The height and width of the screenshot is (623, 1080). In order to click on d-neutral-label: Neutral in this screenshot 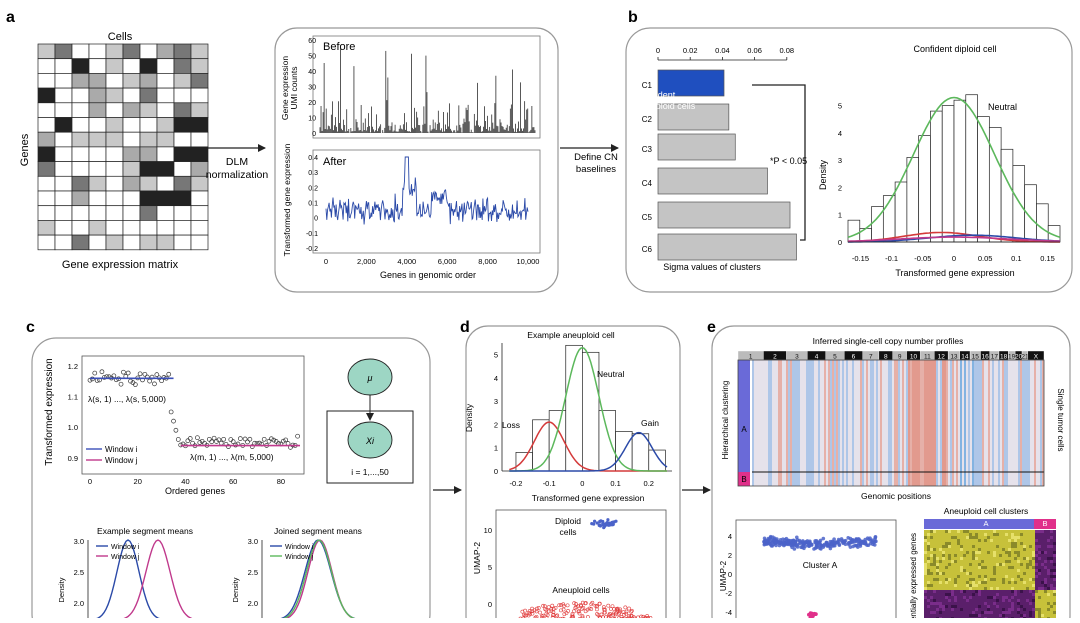, I will do `click(611, 374)`.